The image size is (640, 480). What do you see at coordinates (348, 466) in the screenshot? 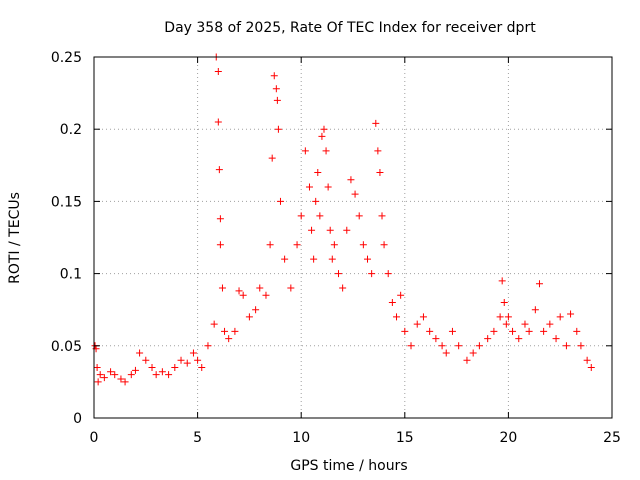
I see `x-axis-label: GPS time / hours` at bounding box center [348, 466].